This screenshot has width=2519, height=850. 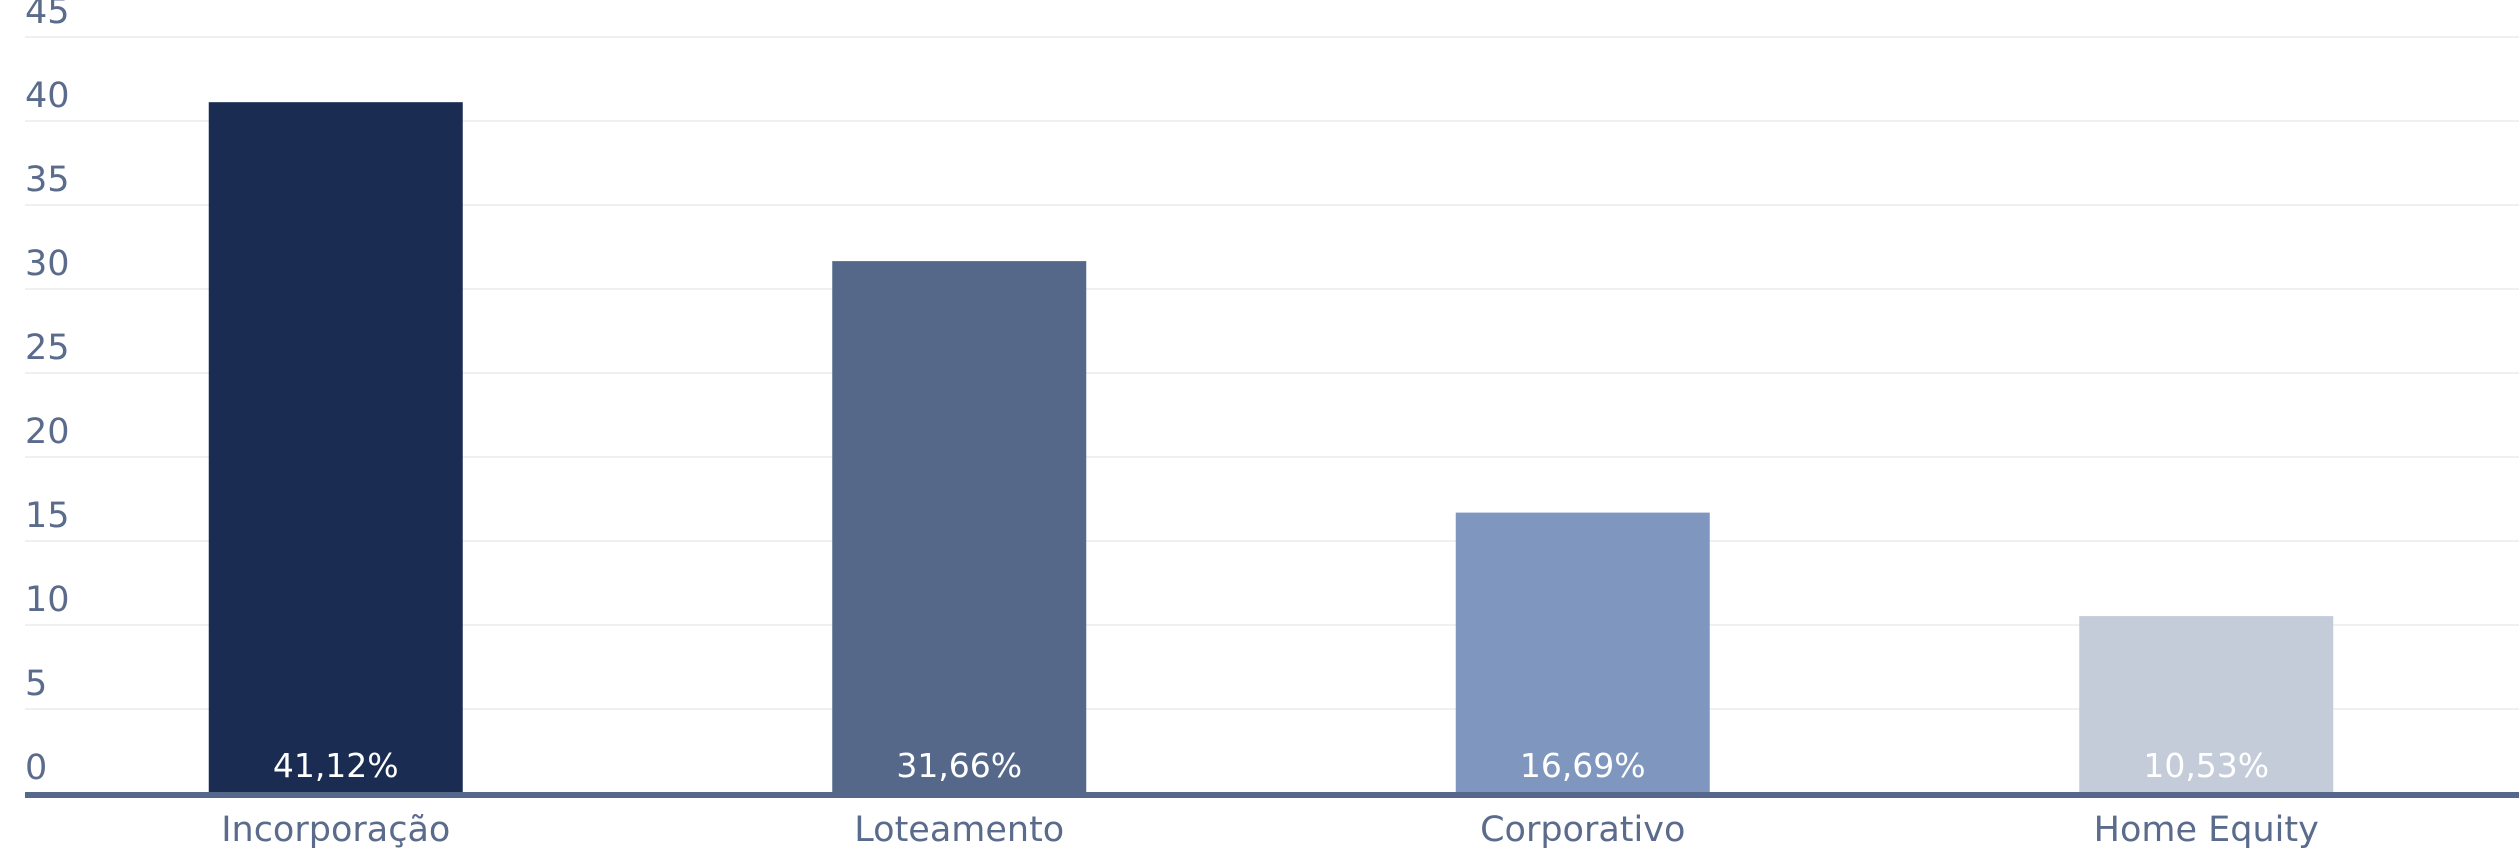 I want to click on x-category-label: Corporativo, so click(x=1582, y=830).